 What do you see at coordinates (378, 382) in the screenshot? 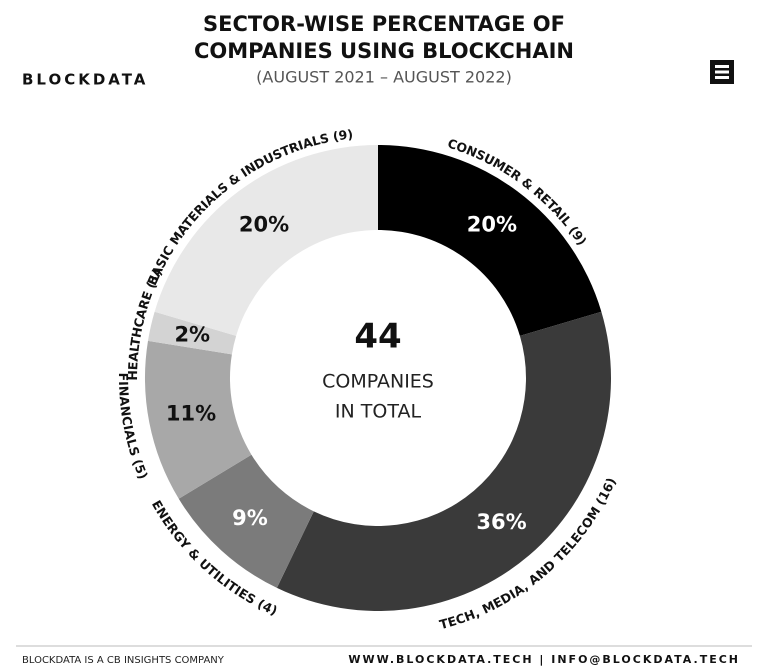
I see `center-text: COMPANIES` at bounding box center [378, 382].